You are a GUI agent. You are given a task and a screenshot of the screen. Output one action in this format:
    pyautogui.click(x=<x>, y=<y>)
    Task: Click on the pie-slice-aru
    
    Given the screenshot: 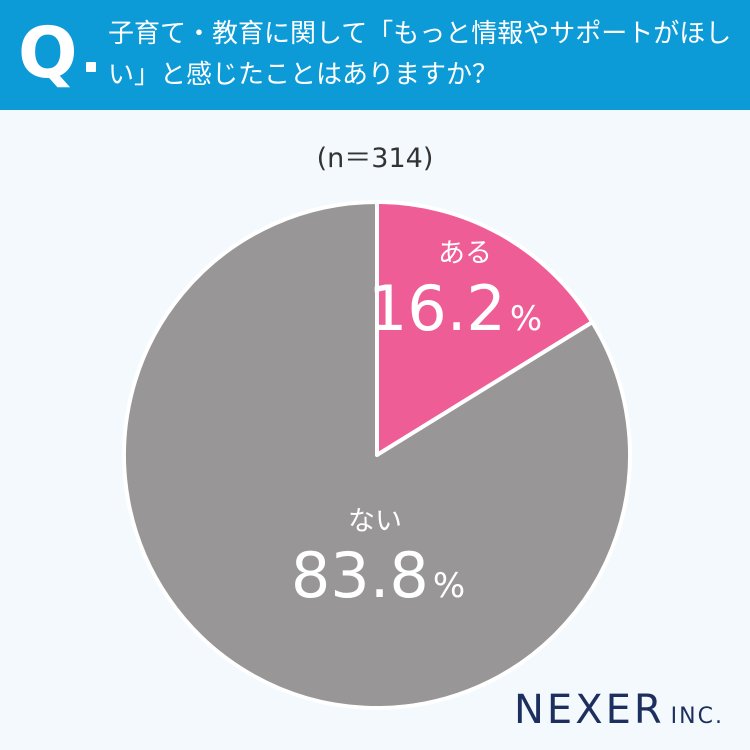 What is the action you would take?
    pyautogui.click(x=485, y=328)
    